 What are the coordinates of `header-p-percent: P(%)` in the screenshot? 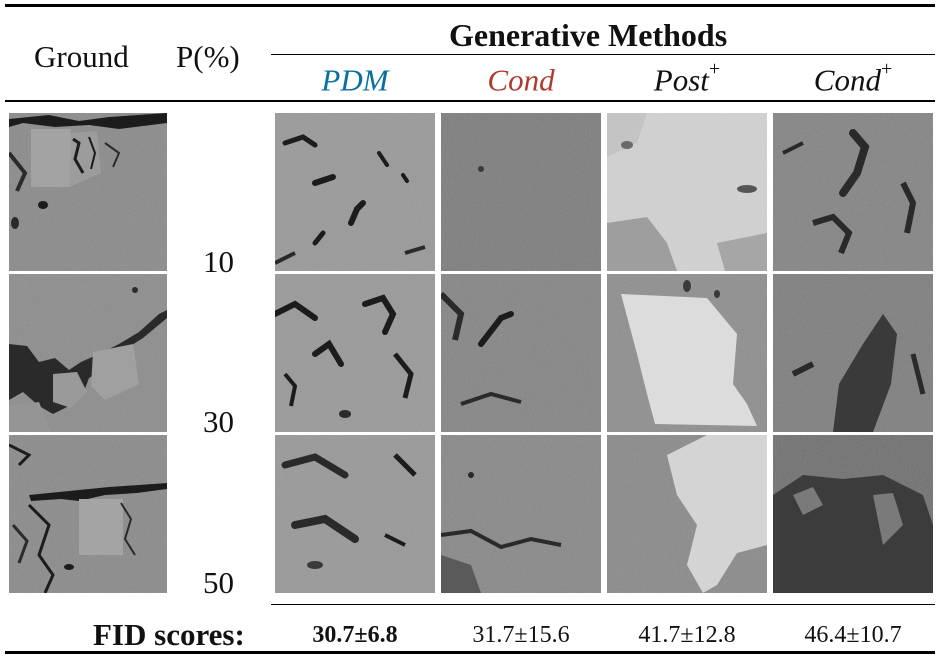 It's located at (208, 56).